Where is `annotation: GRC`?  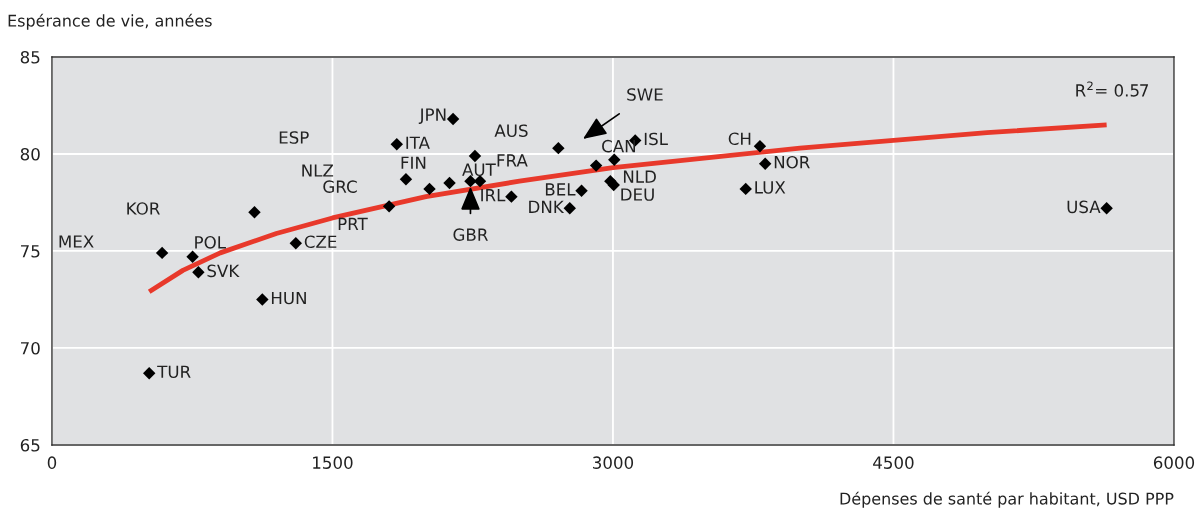 annotation: GRC is located at coordinates (340, 186).